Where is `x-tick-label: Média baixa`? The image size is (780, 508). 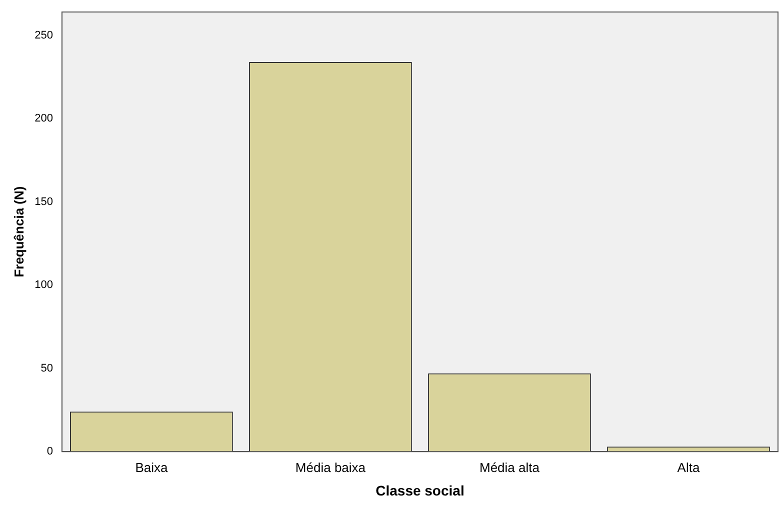
x-tick-label: Média baixa is located at coordinates (330, 467).